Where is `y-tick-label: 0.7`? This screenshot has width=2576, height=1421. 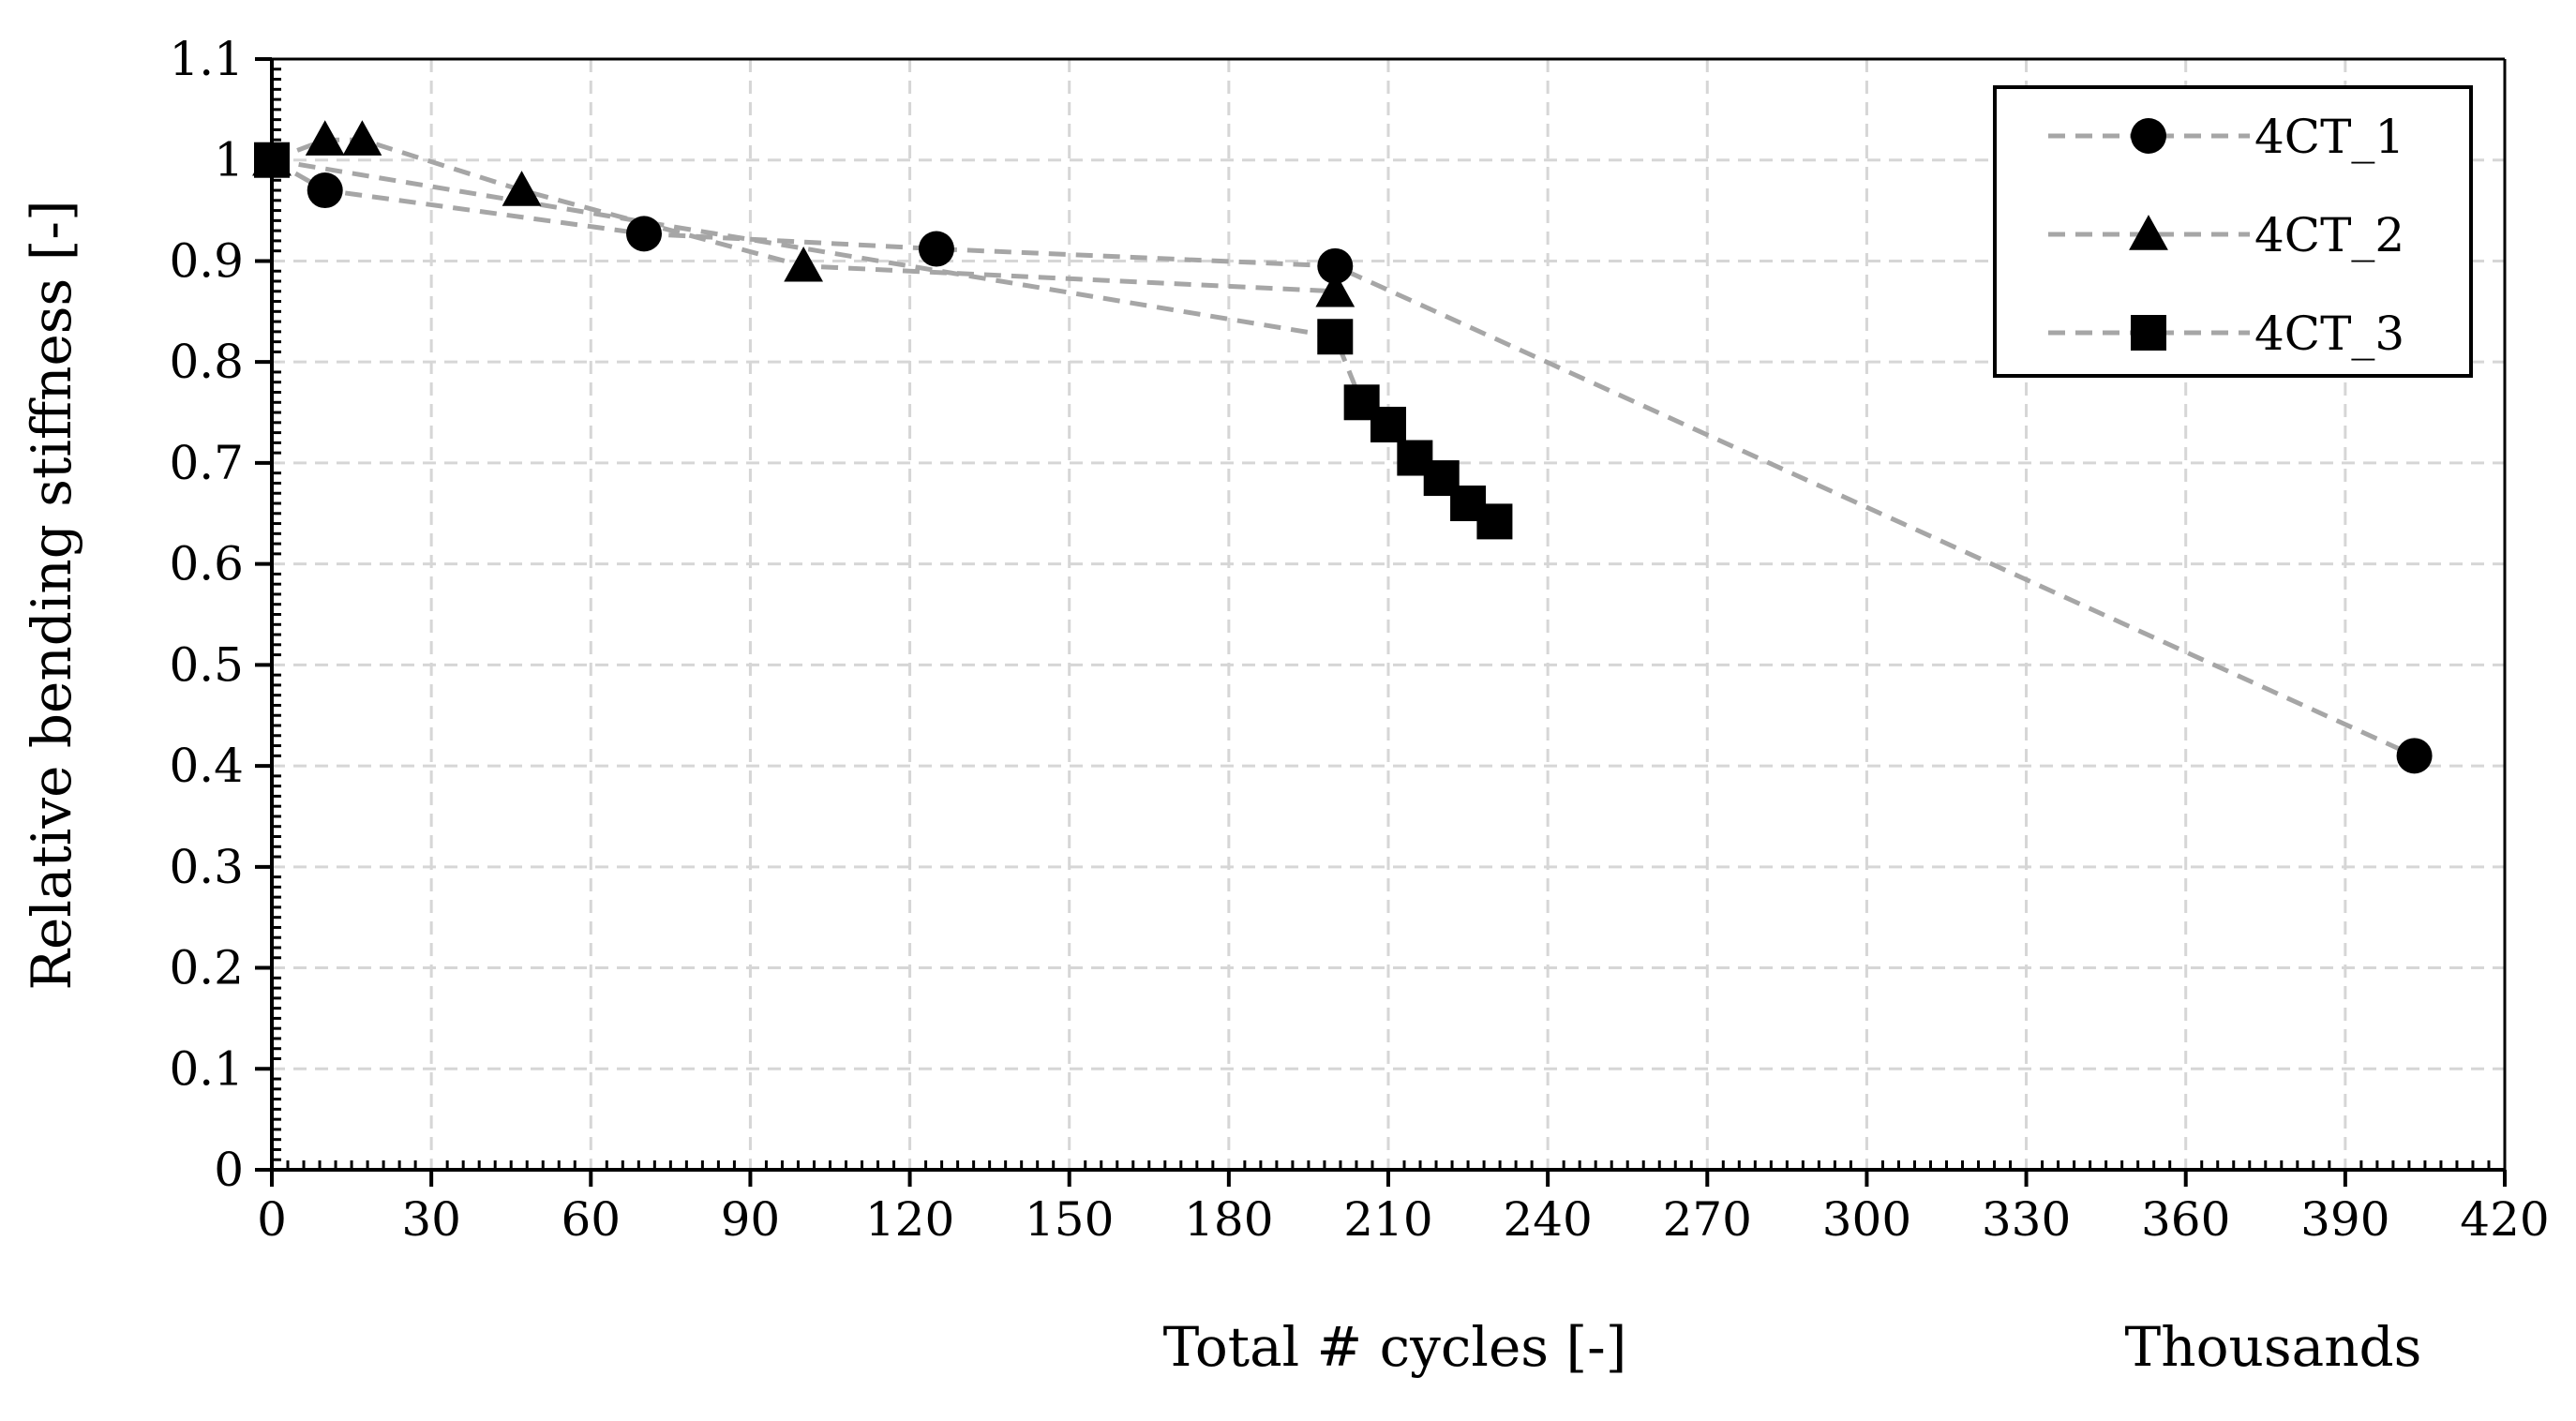
y-tick-label: 0.7 is located at coordinates (206, 463).